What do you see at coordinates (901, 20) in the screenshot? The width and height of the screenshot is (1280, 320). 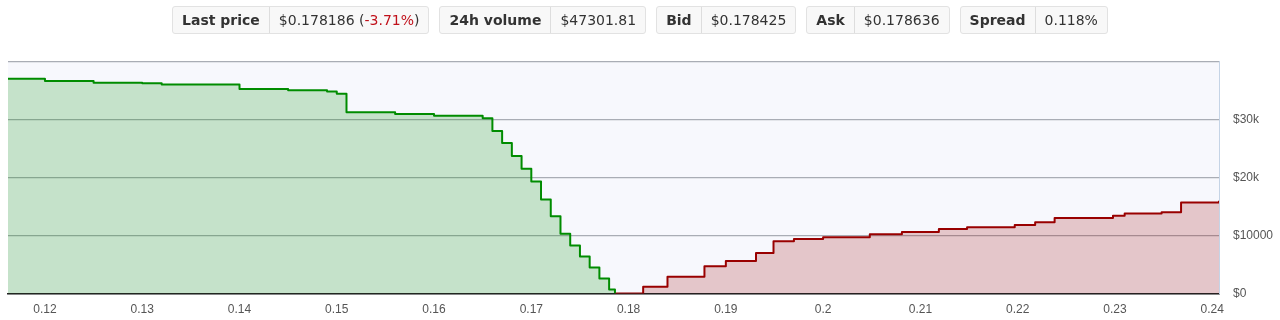 I see `text: $0.178636` at bounding box center [901, 20].